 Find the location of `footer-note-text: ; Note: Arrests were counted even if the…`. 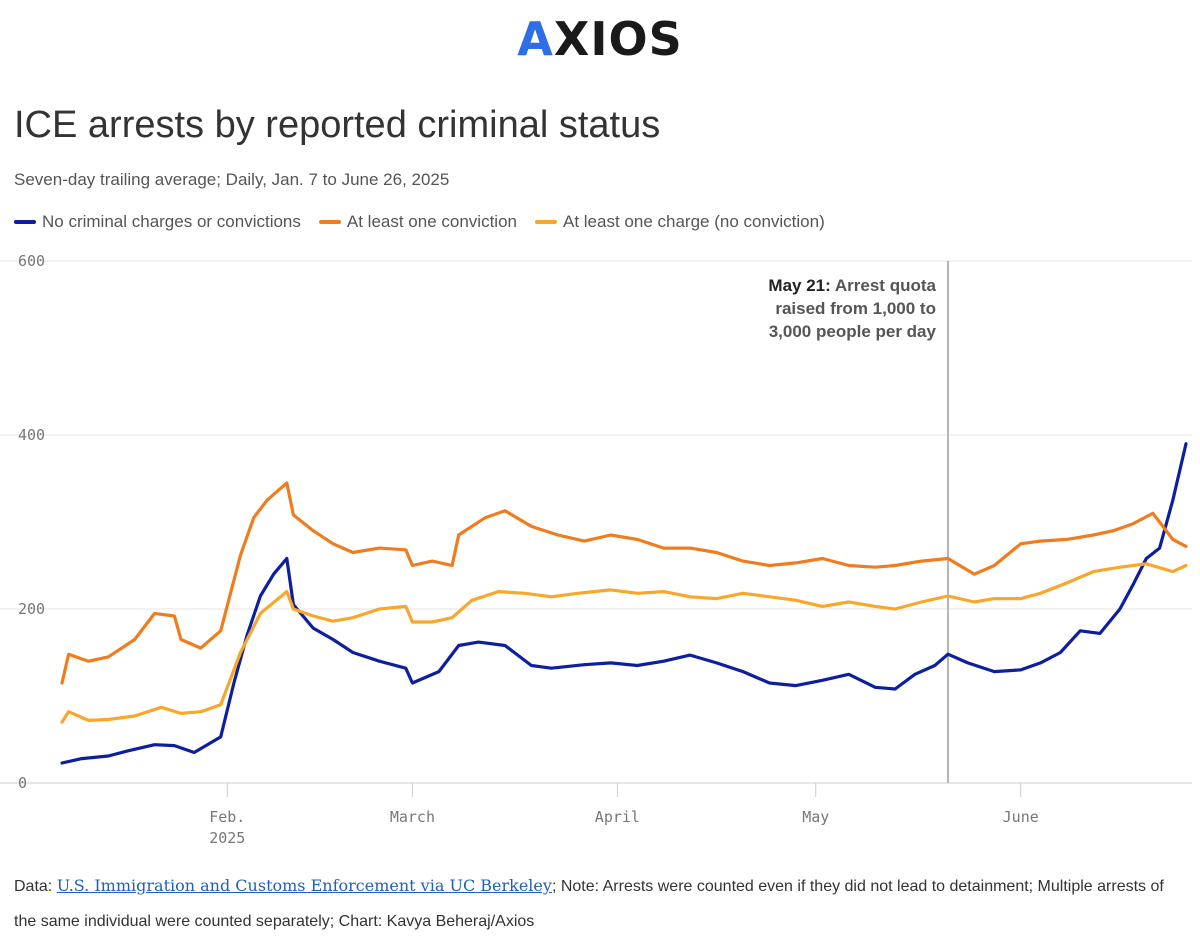

footer-note-text: ; Note: Arrests were counted even if the… is located at coordinates (589, 904).